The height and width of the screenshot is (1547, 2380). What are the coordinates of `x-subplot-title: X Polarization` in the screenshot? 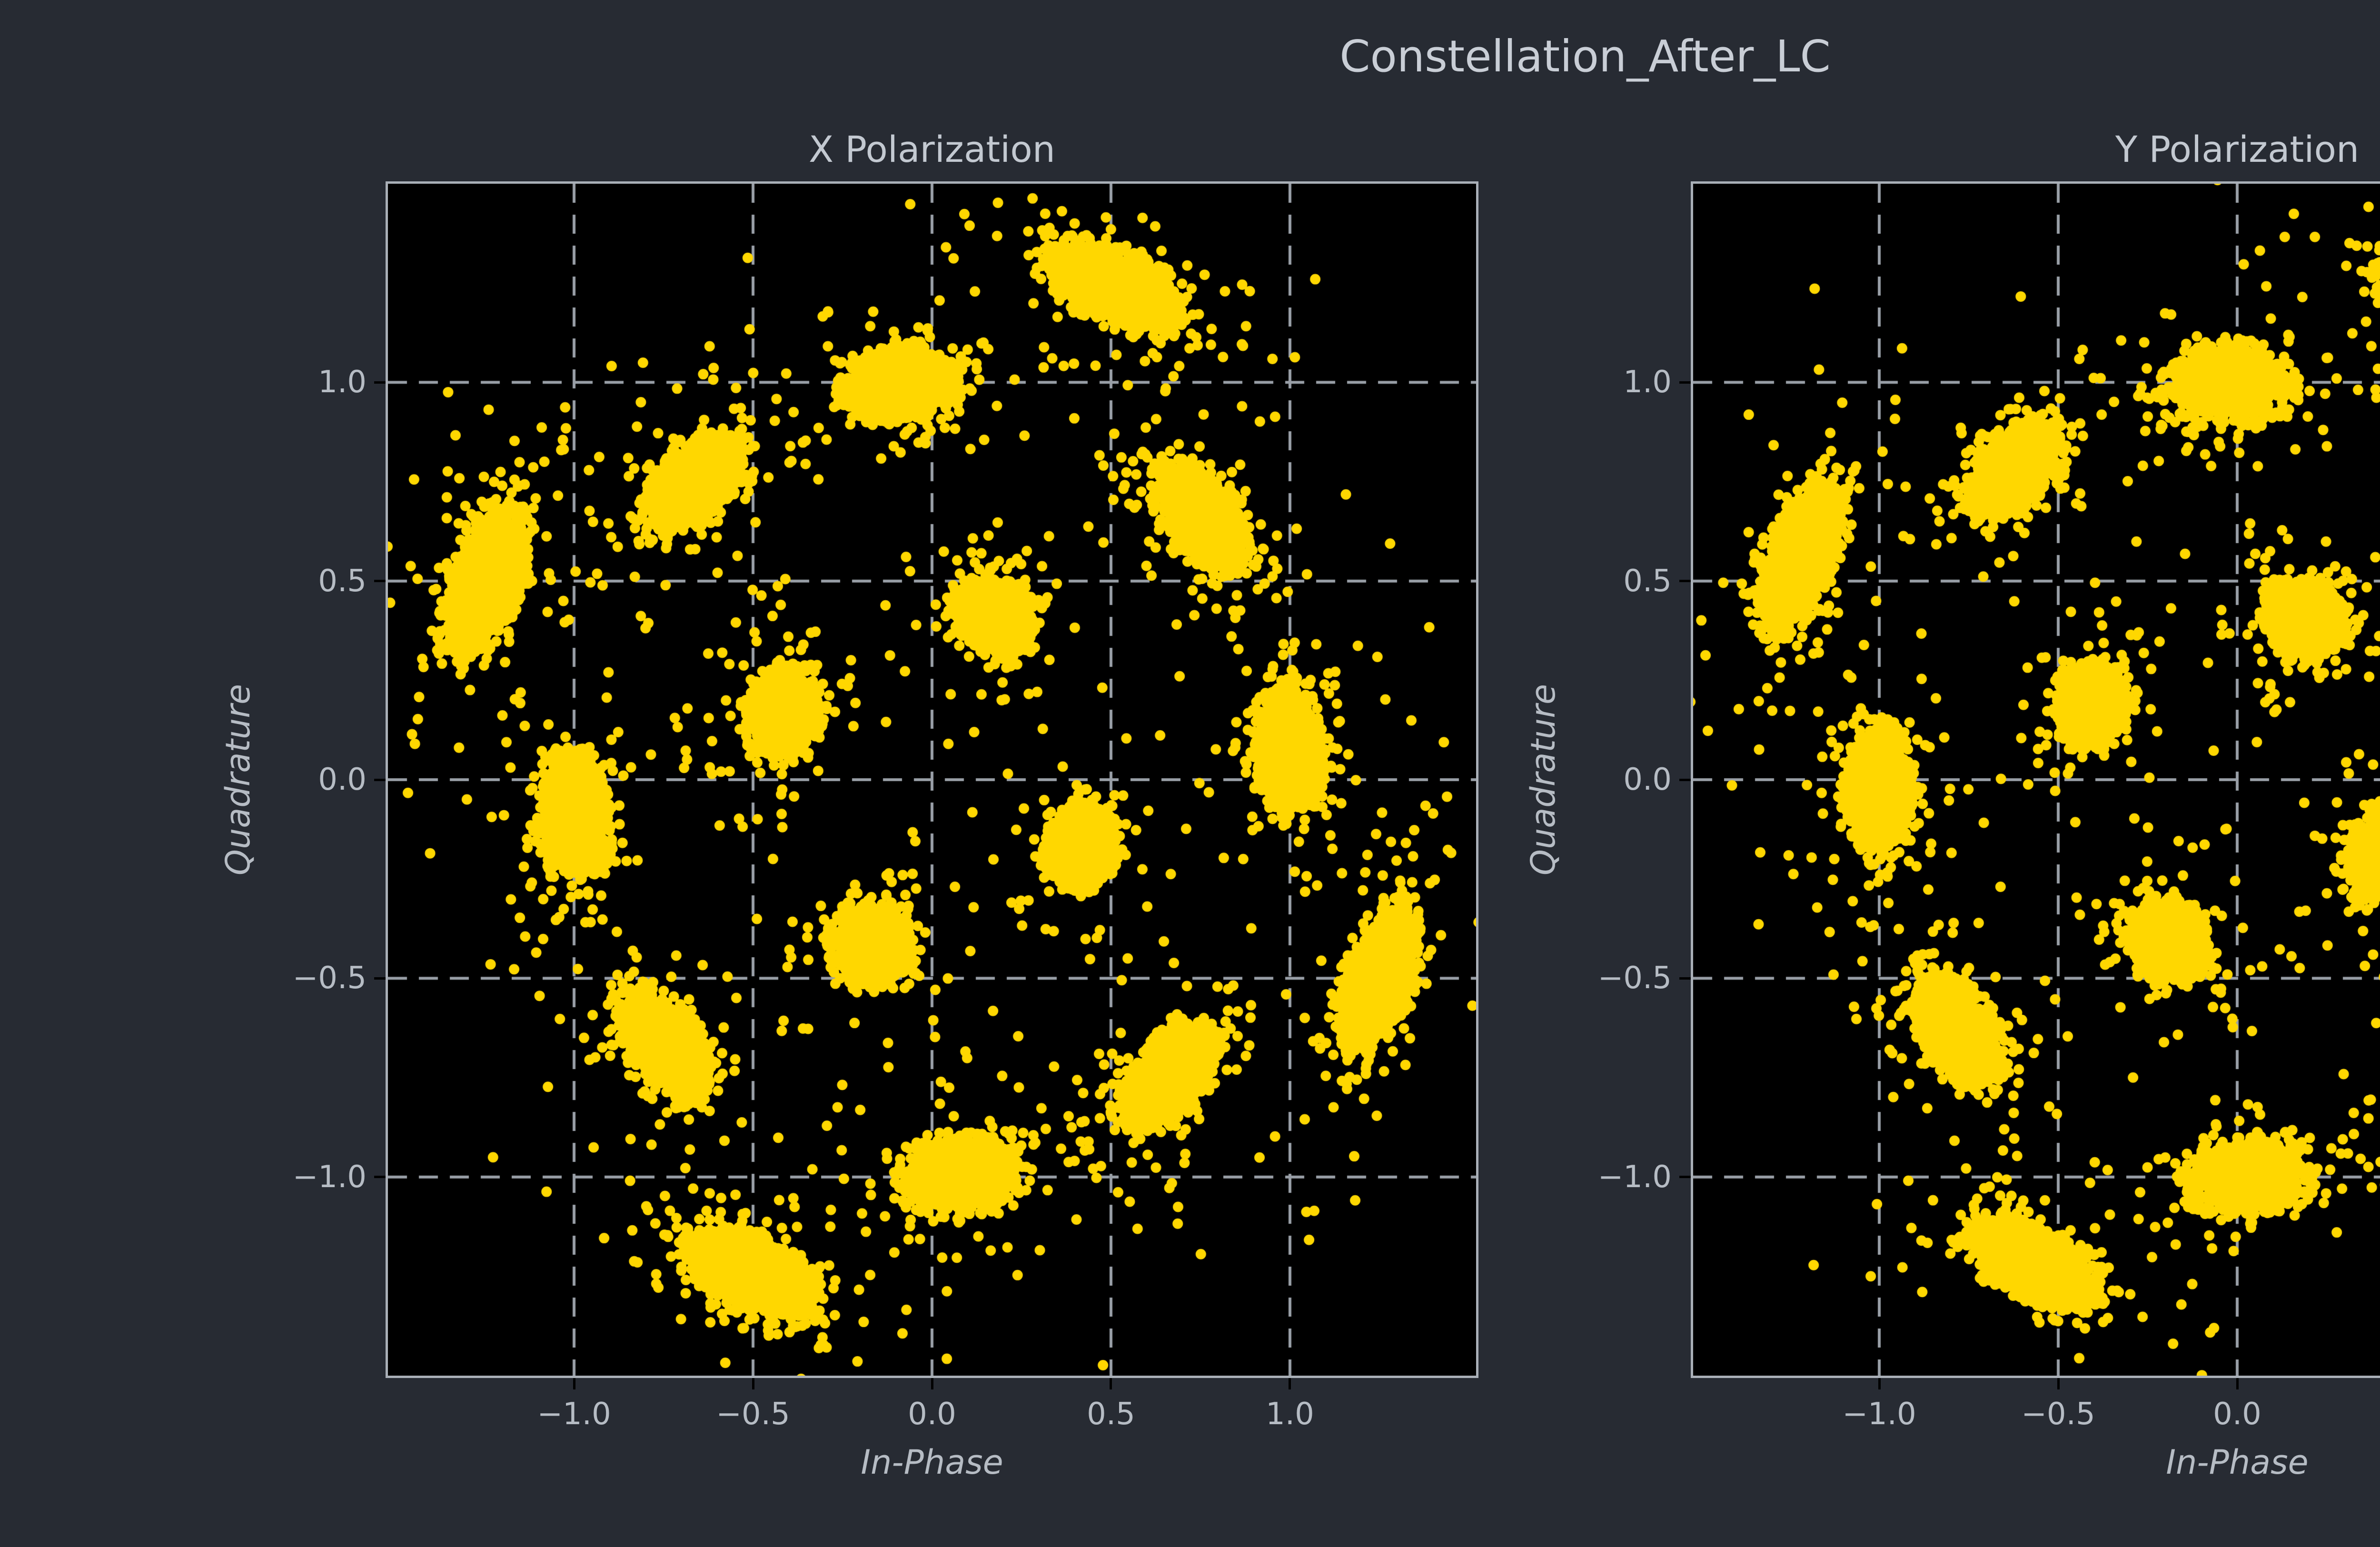 It's located at (932, 149).